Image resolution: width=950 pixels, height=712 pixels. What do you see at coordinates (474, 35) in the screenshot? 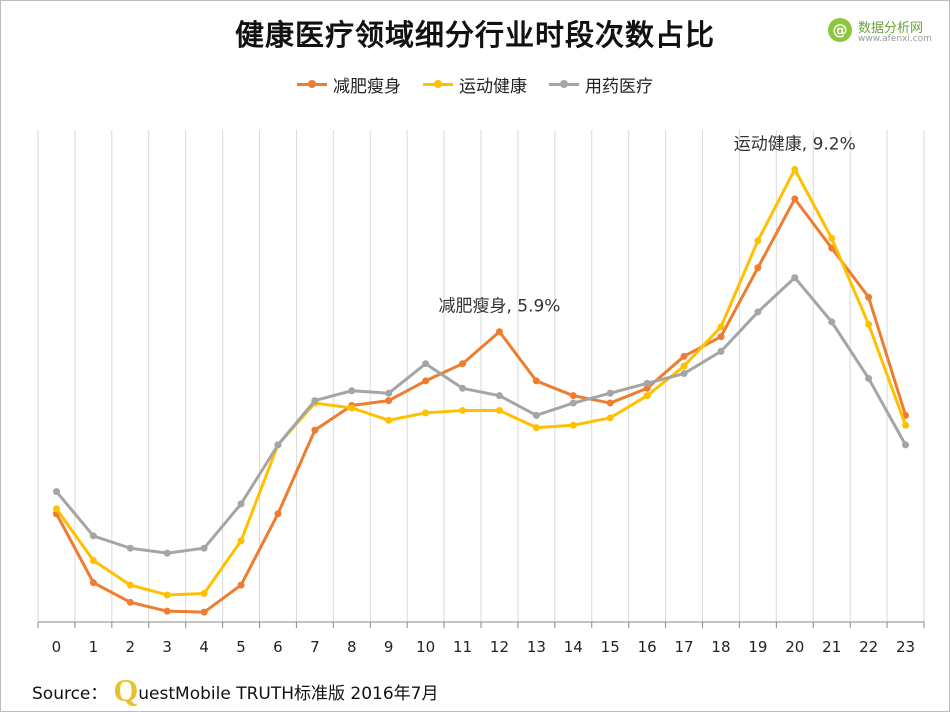
I see `chart-title: 健康医疗领域细分行业时段次数占比` at bounding box center [474, 35].